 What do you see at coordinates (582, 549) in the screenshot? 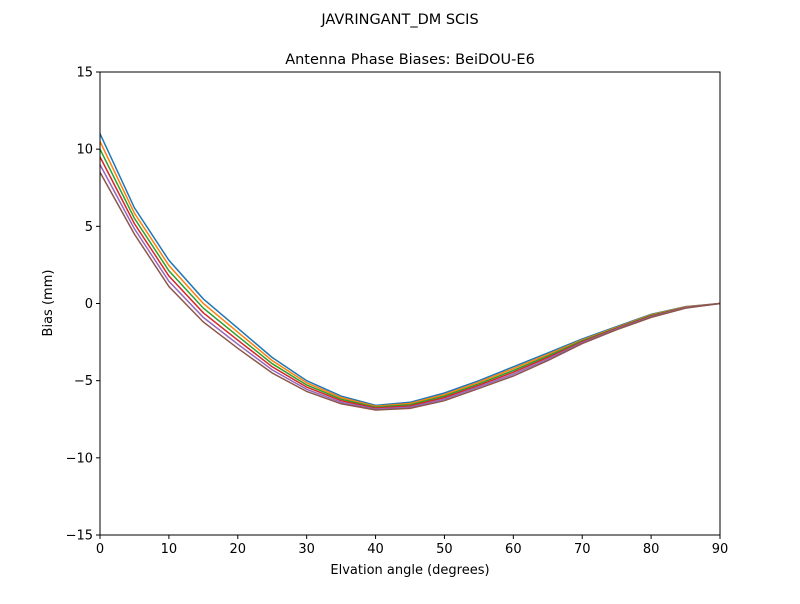
I see `x-tick-label: 70` at bounding box center [582, 549].